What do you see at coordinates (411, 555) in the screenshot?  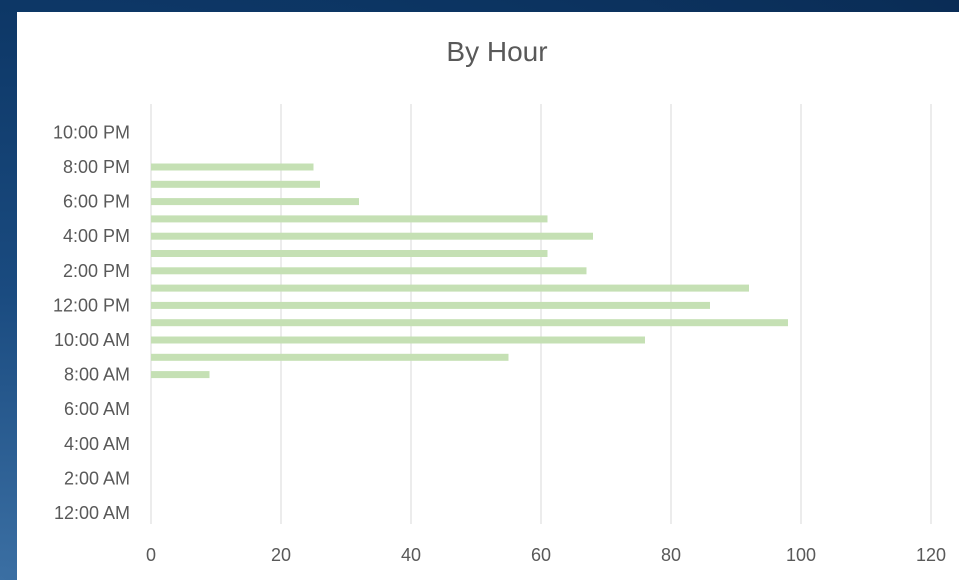 I see `x-tick-label-40: 40` at bounding box center [411, 555].